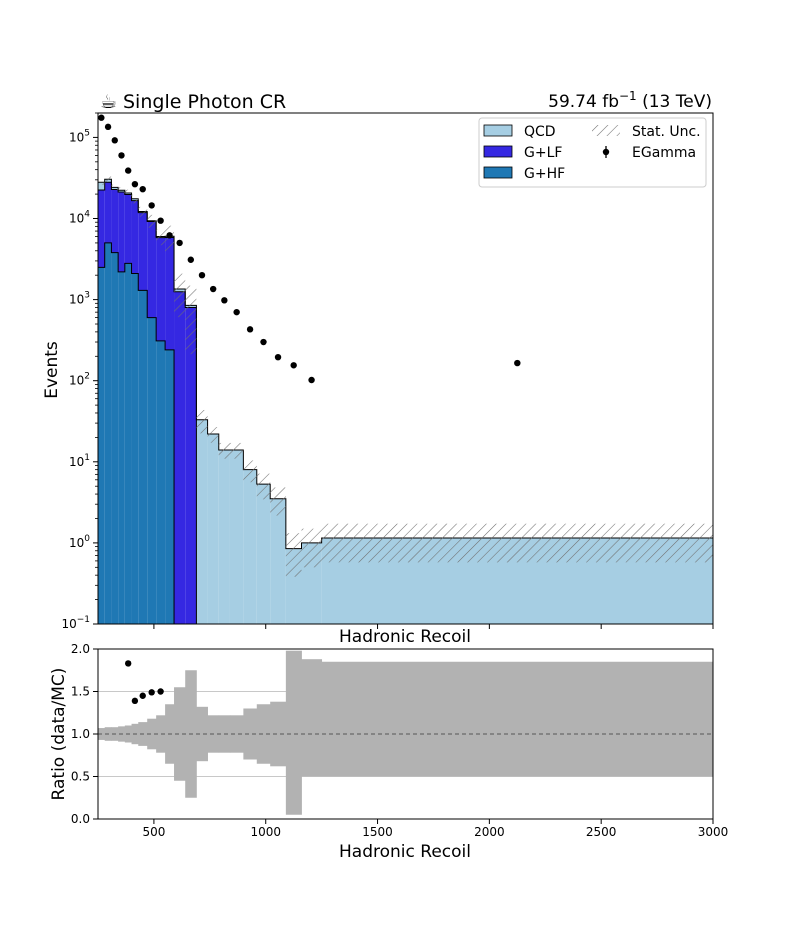  I want to click on ratio-y-tick-label: 0.0, so click(80, 819).